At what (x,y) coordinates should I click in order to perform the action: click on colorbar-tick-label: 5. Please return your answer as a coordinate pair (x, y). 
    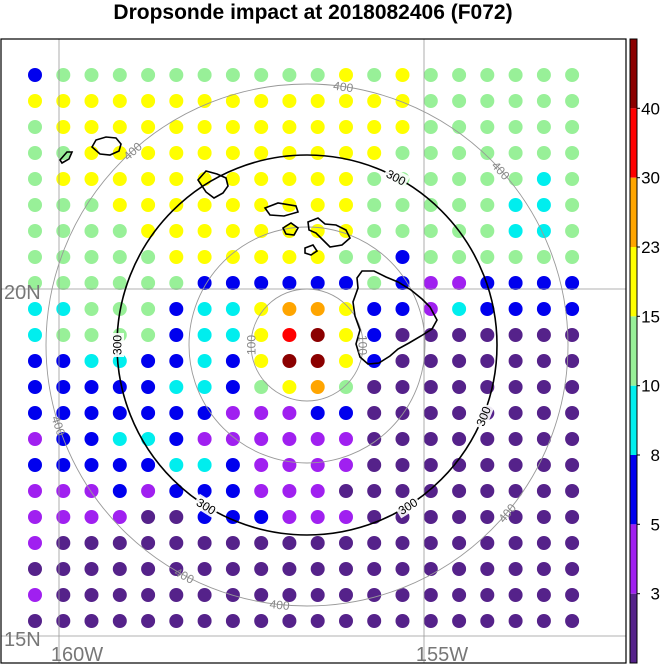
    Looking at the image, I should click on (655, 524).